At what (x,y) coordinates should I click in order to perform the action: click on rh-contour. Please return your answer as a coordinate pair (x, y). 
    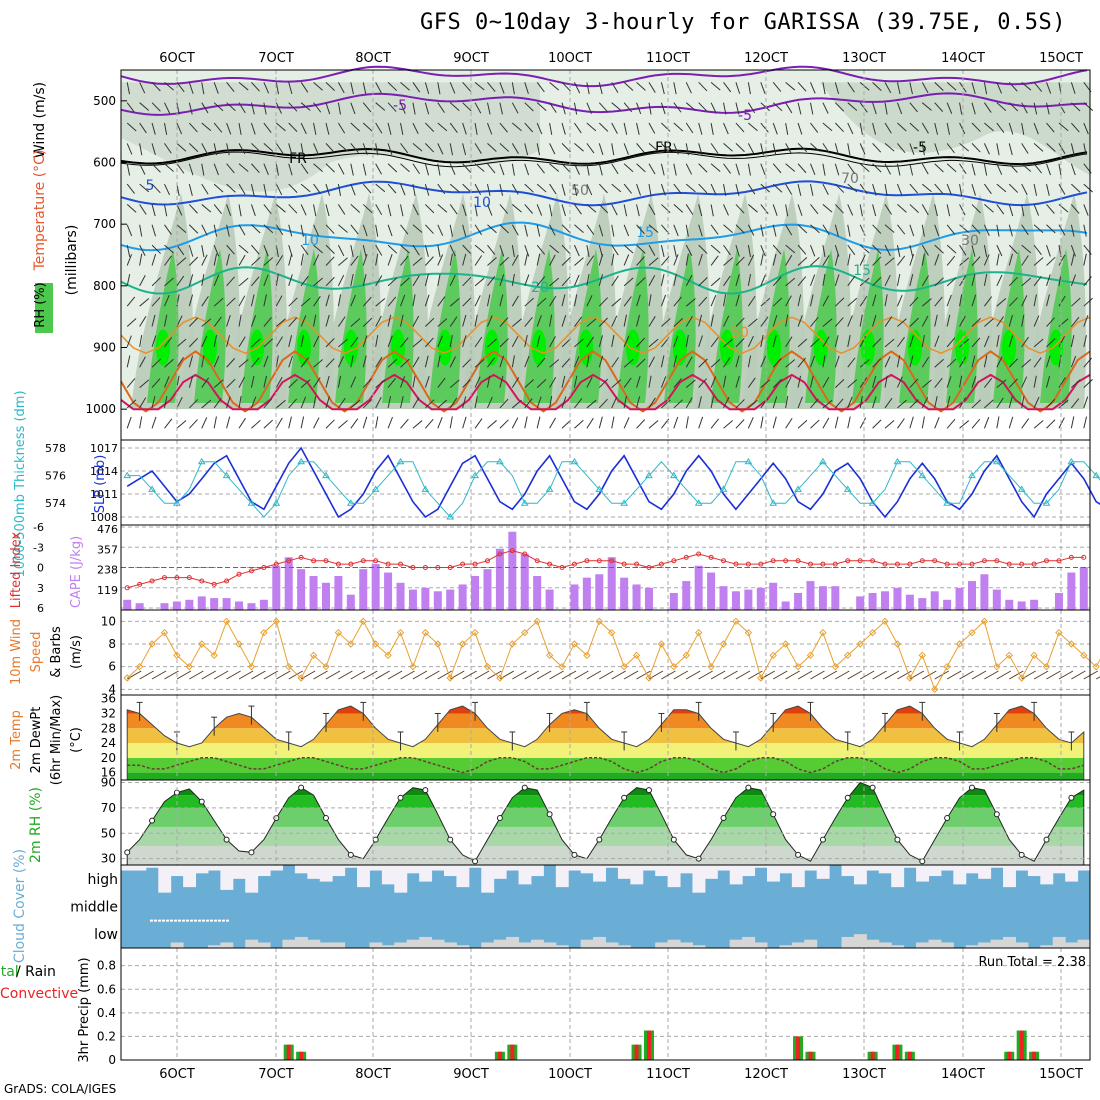
    Looking at the image, I should click on (539, 347).